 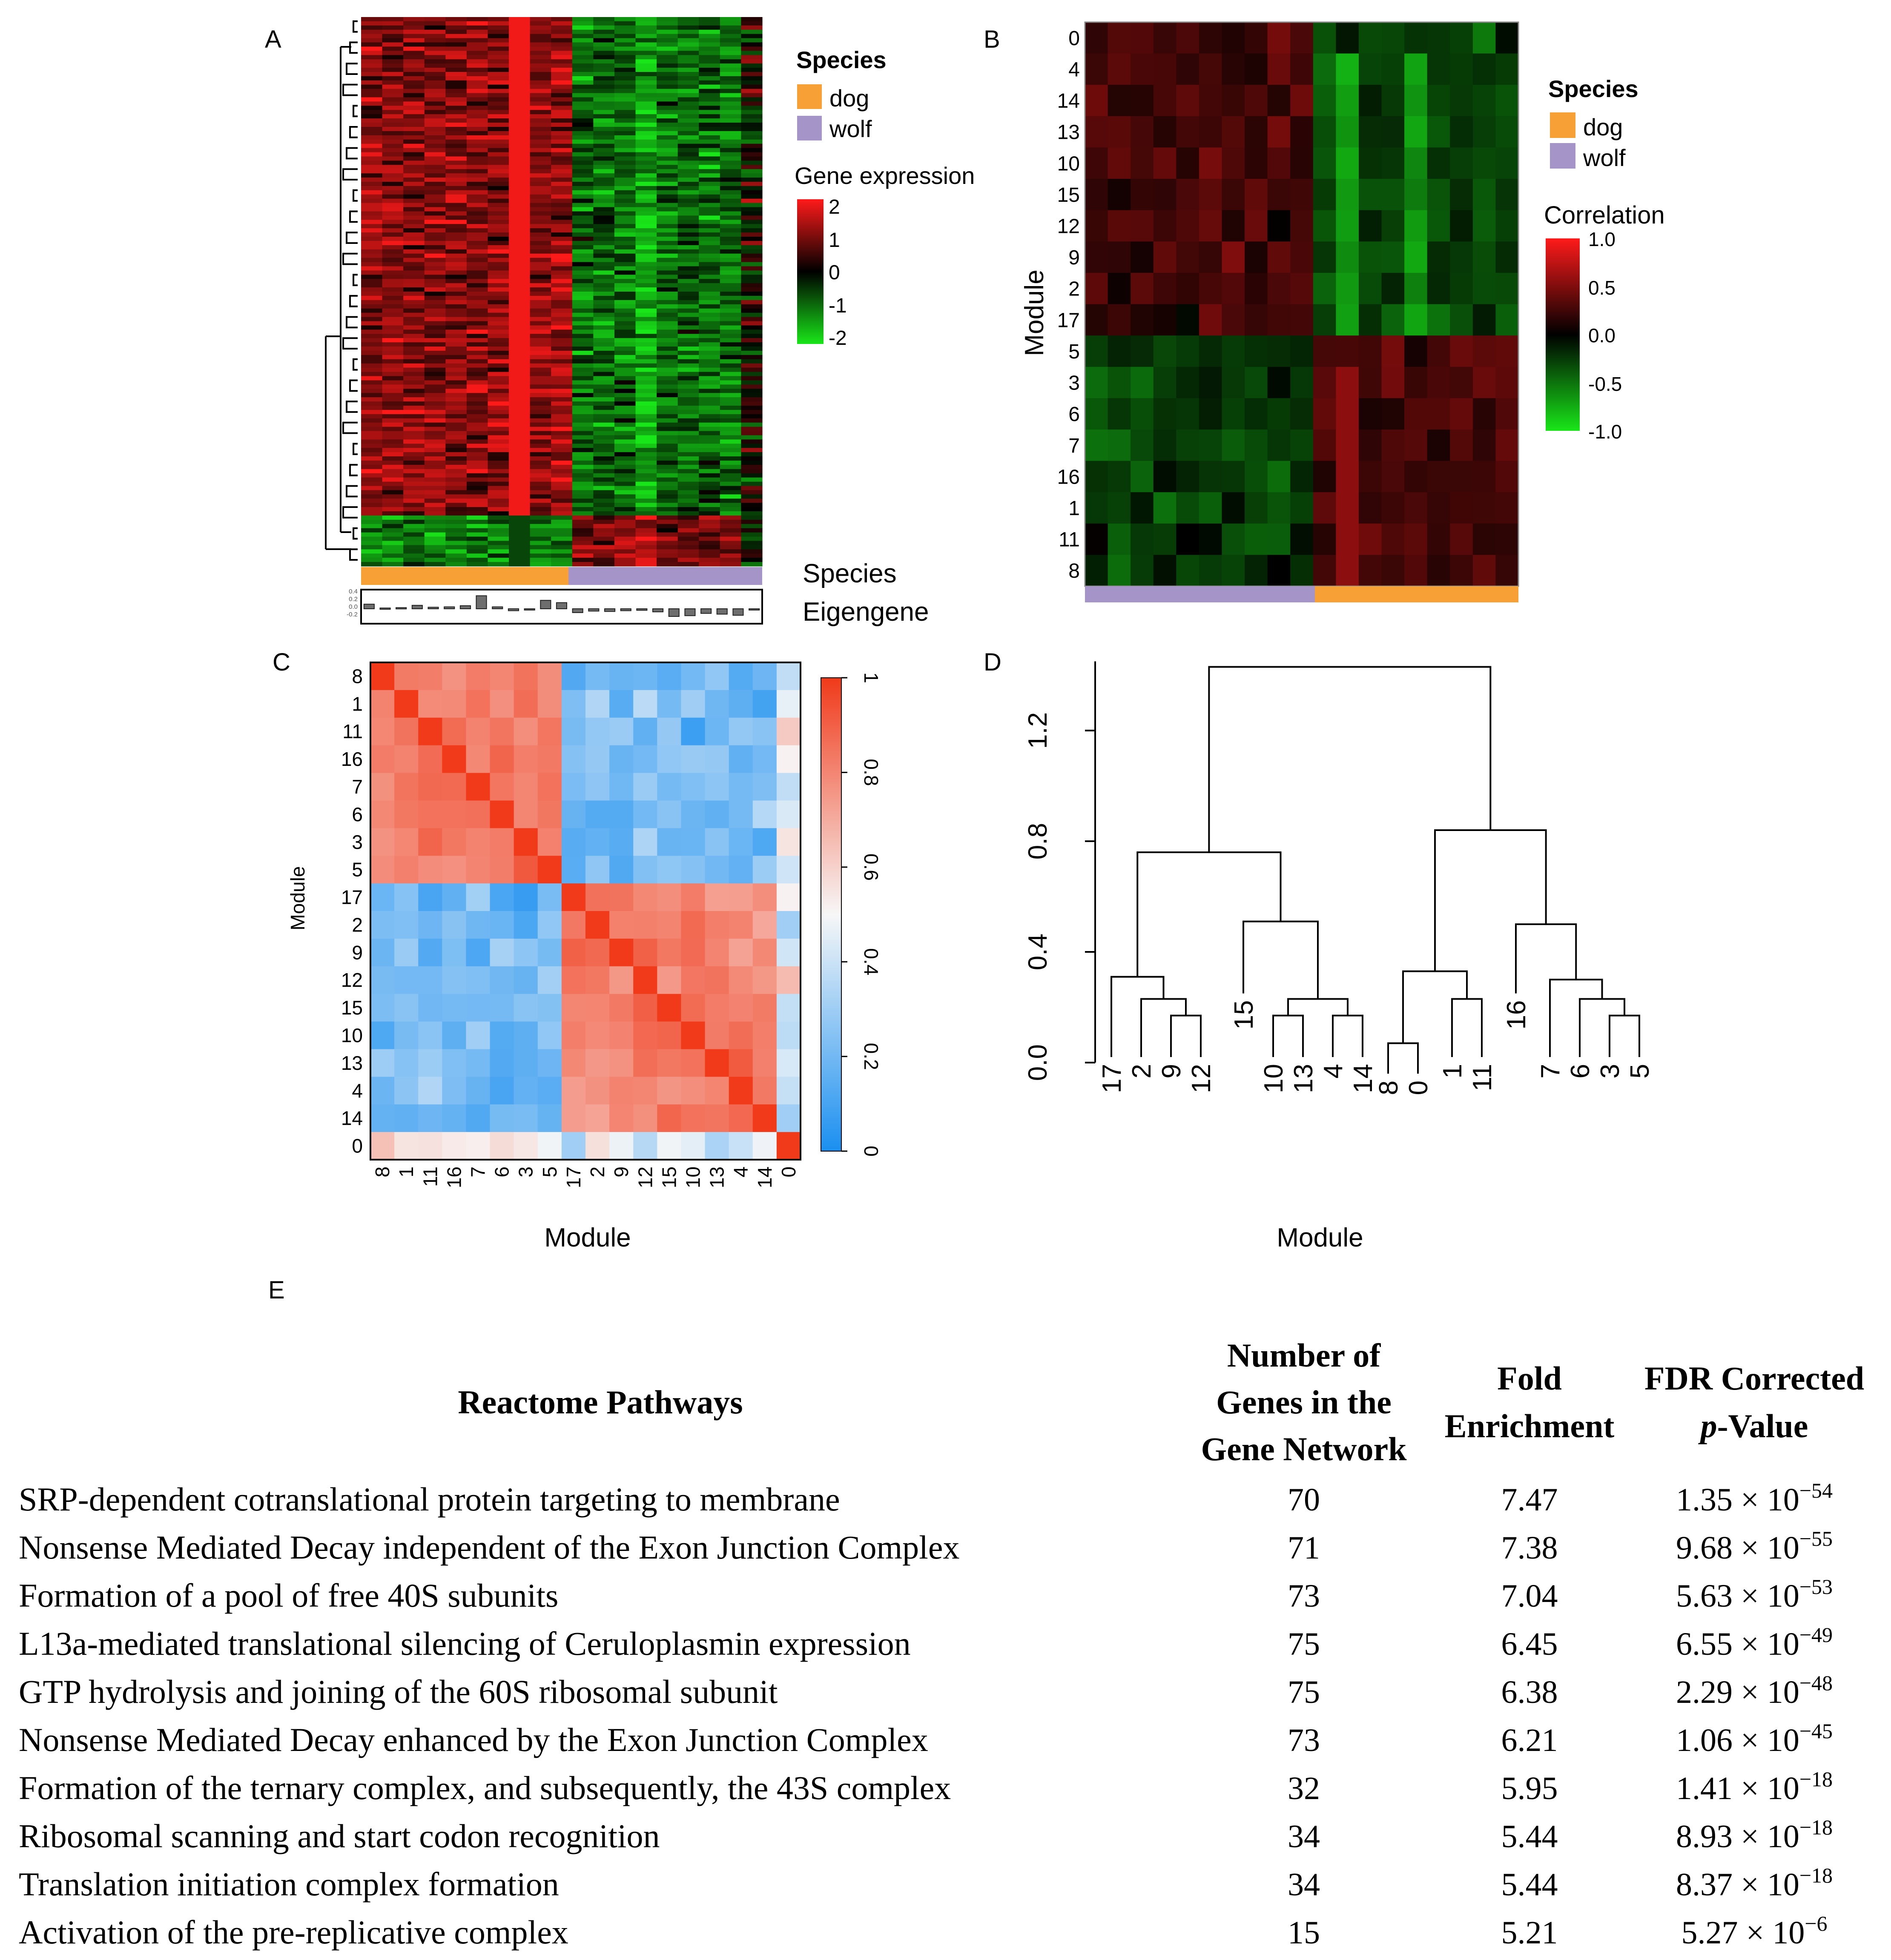 I want to click on table-header-pathways: Reactome Pathways, so click(x=600, y=1402).